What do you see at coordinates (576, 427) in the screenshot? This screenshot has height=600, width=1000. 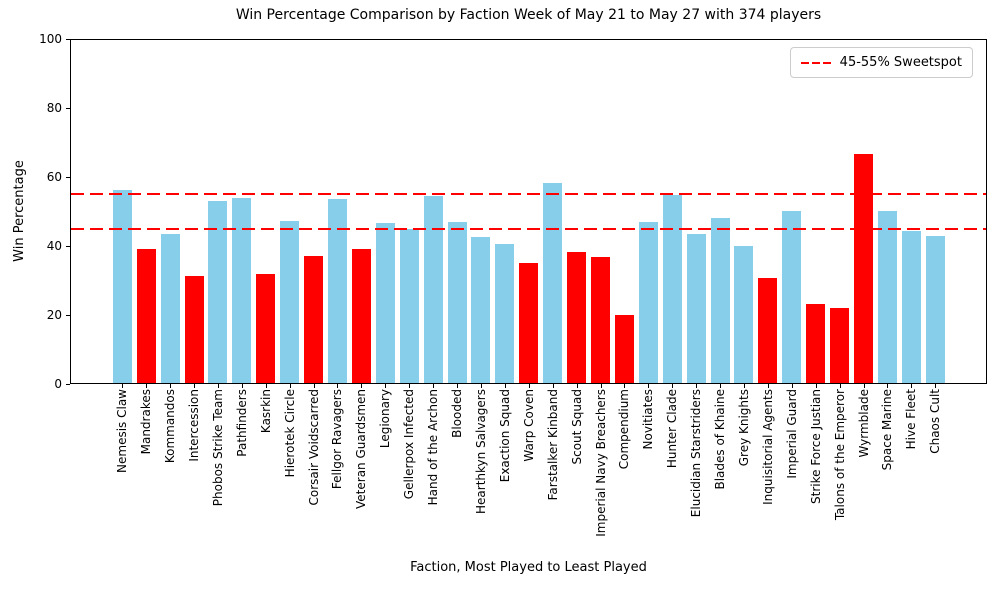 I see `x-tick-label: Scout Squad` at bounding box center [576, 427].